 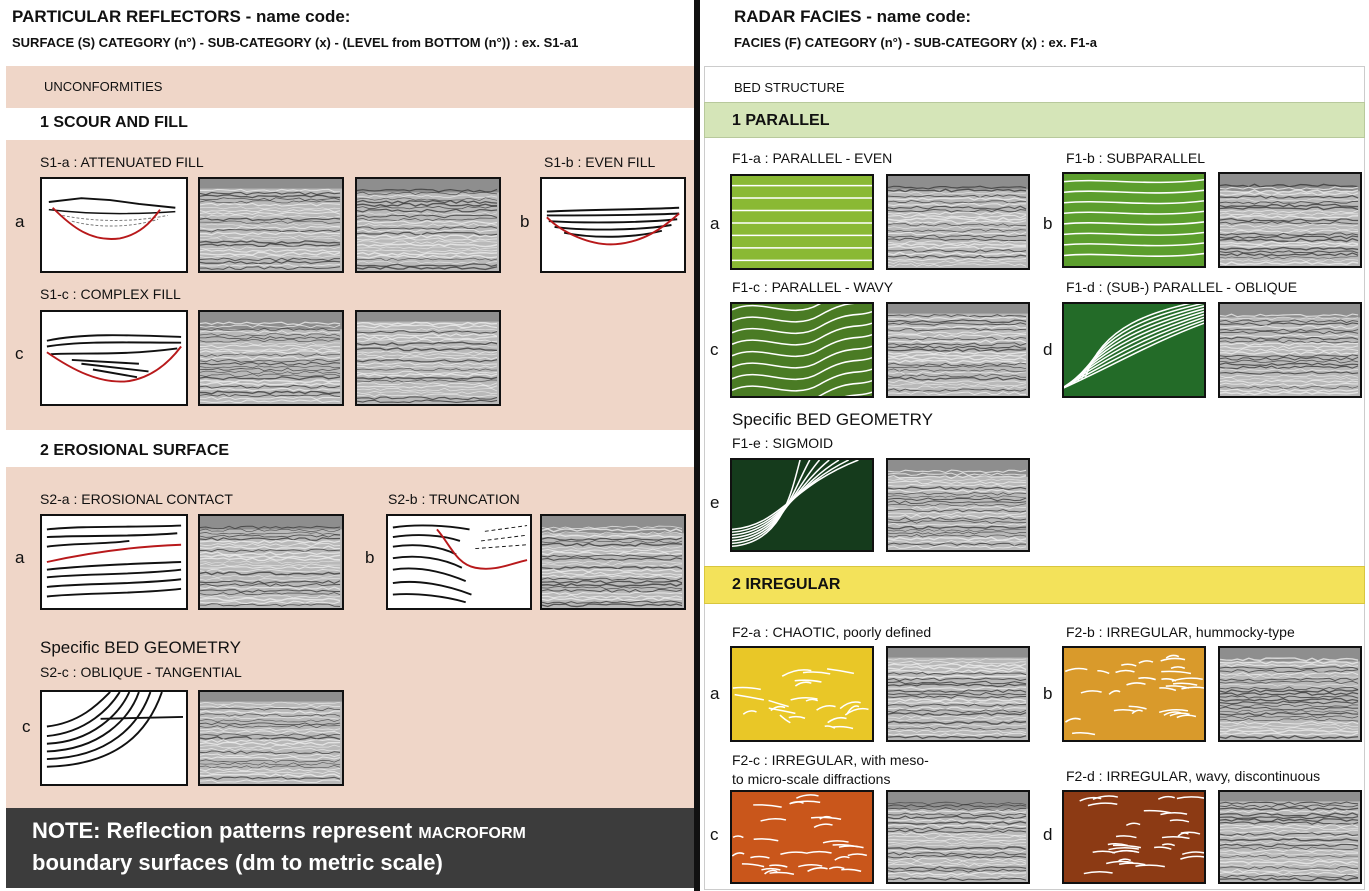 I want to click on note-line2: boundary surfaces (dm to metric scale), so click(x=237, y=862).